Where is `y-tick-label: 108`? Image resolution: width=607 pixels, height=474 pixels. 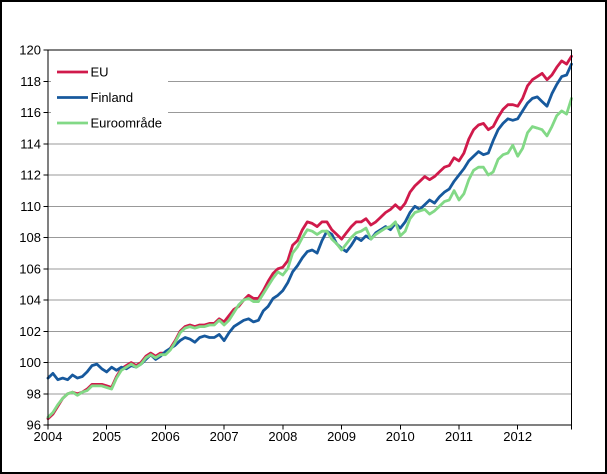 y-tick-label: 108 is located at coordinates (30, 237).